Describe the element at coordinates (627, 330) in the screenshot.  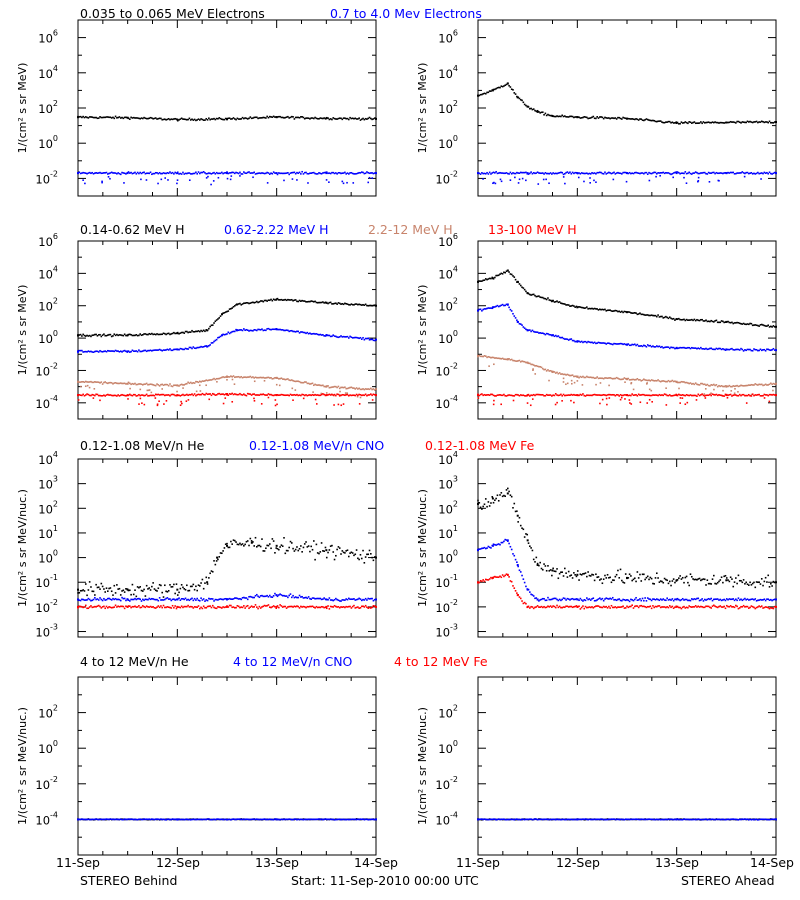
I see `x-axis-ticks` at that location.